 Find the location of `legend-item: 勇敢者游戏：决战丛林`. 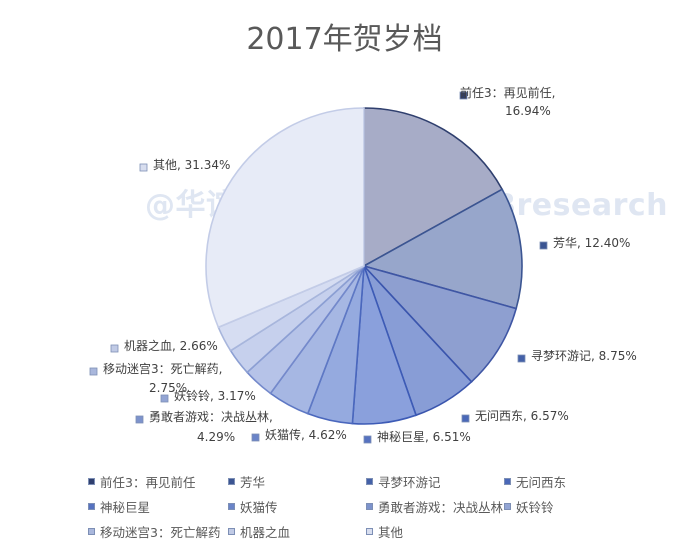

legend-item: 勇敢者游戏：决战丛林 is located at coordinates (434, 506).